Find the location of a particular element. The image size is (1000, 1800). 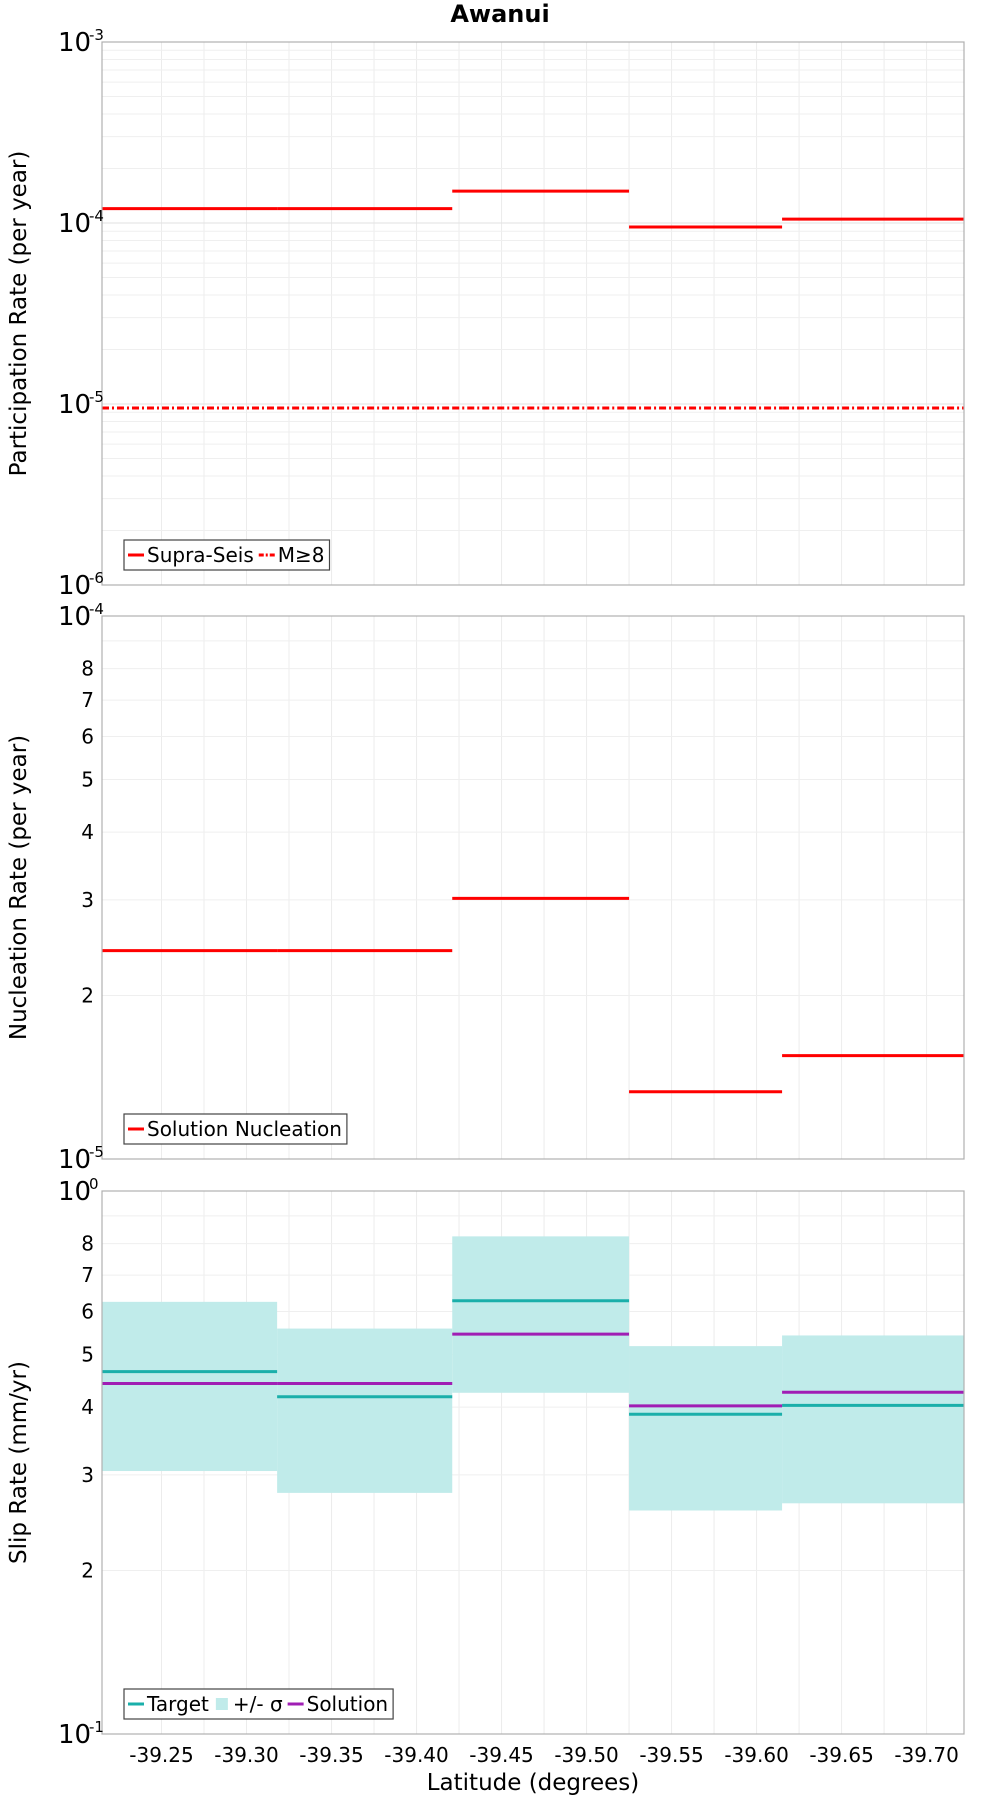

y-tick-label: 10⁻¹ is located at coordinates (81, 1734).